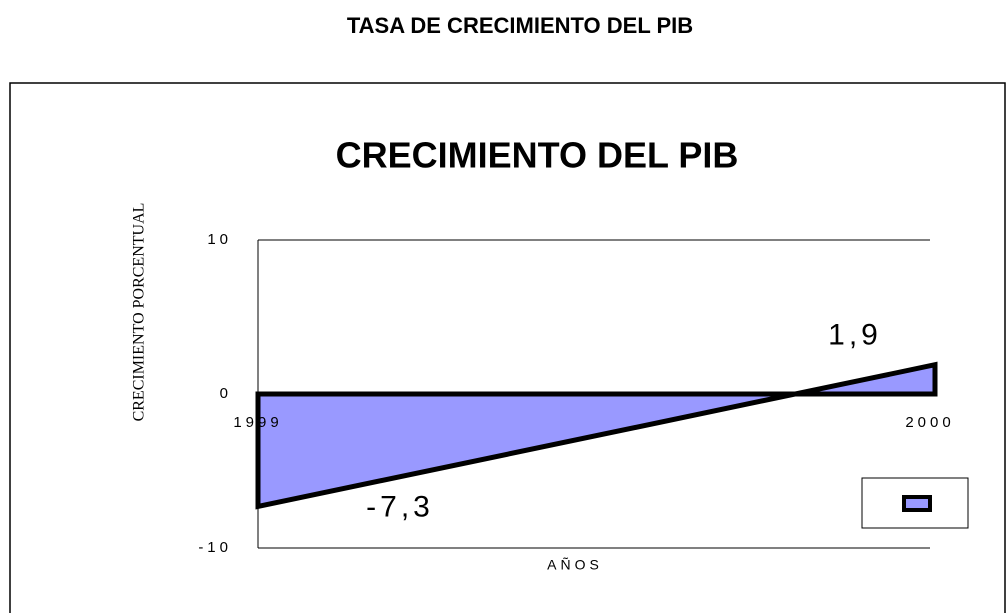  I want to click on chart-title: CRECIMIENTO DEL PIB, so click(537, 155).